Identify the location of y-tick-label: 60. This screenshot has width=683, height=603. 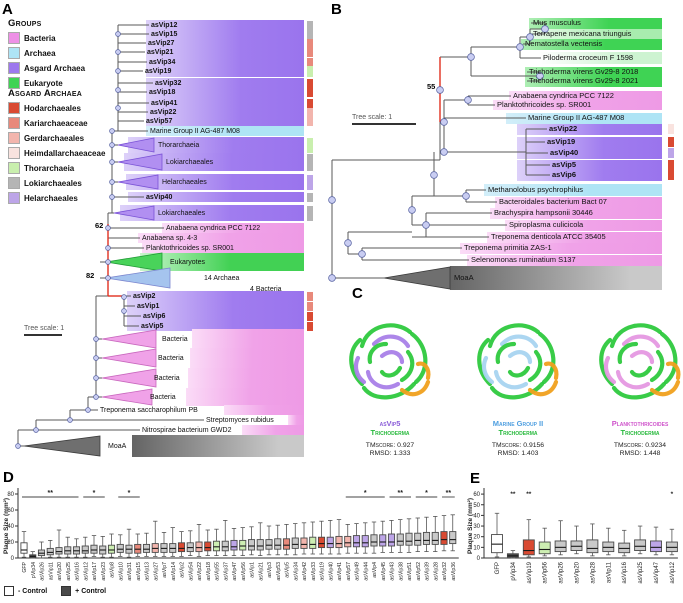
(476, 495).